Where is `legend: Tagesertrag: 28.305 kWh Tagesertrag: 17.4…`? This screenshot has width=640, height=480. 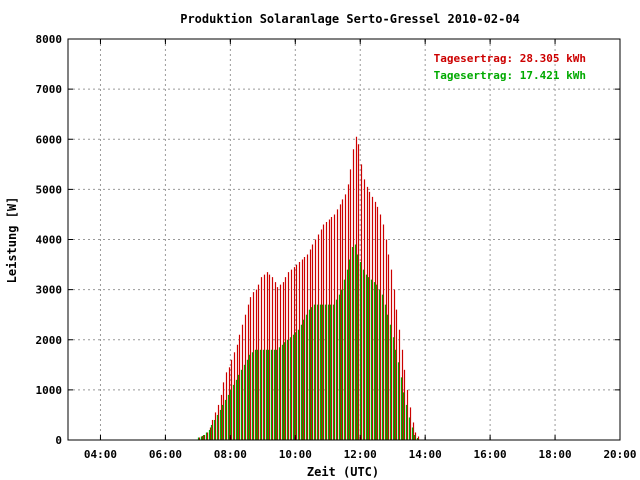
legend: Tagesertrag: 28.305 kWh Tagesertrag: 17.4… is located at coordinates (510, 67).